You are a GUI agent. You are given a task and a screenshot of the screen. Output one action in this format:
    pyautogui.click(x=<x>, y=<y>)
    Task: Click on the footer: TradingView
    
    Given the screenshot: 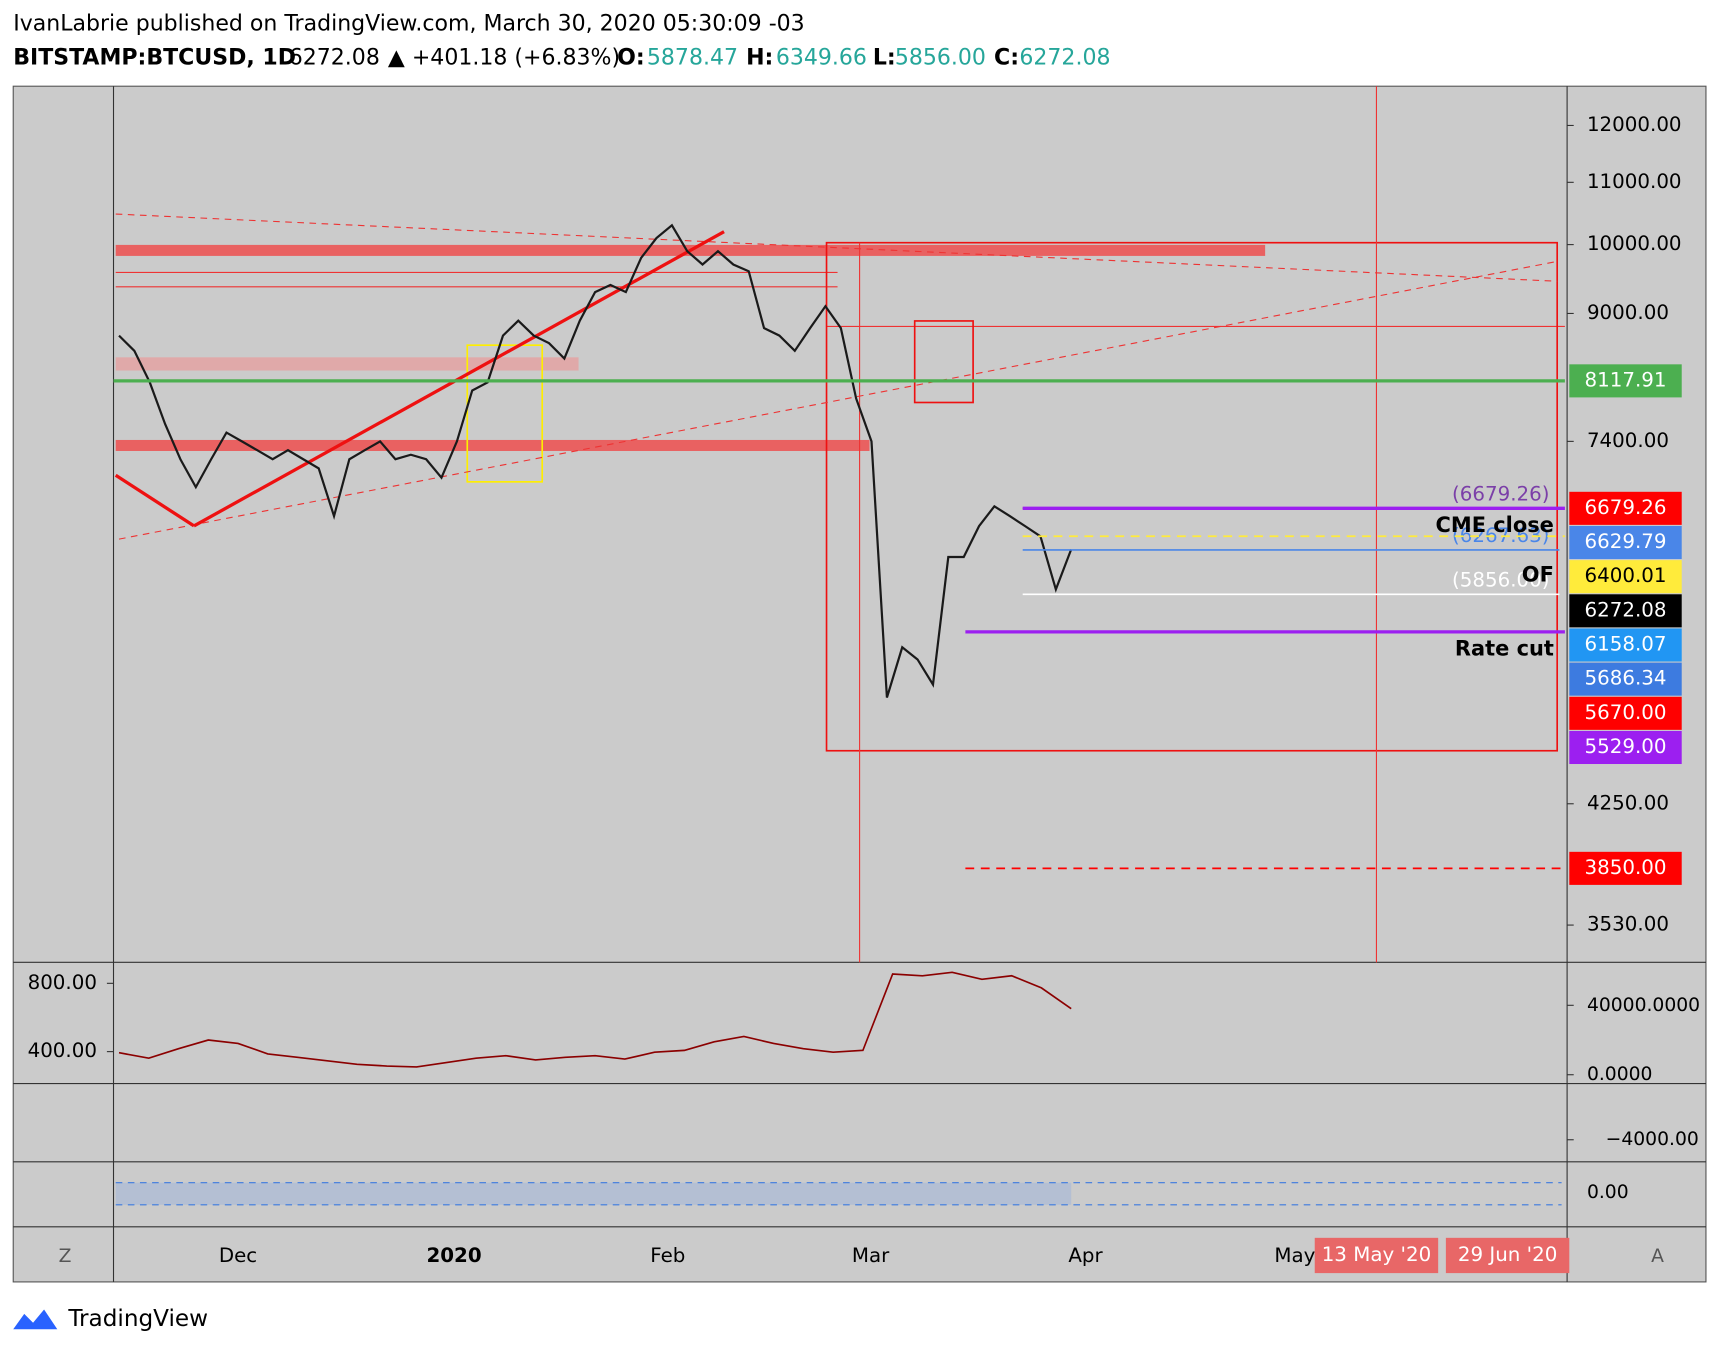 What is the action you would take?
    pyautogui.click(x=137, y=1319)
    